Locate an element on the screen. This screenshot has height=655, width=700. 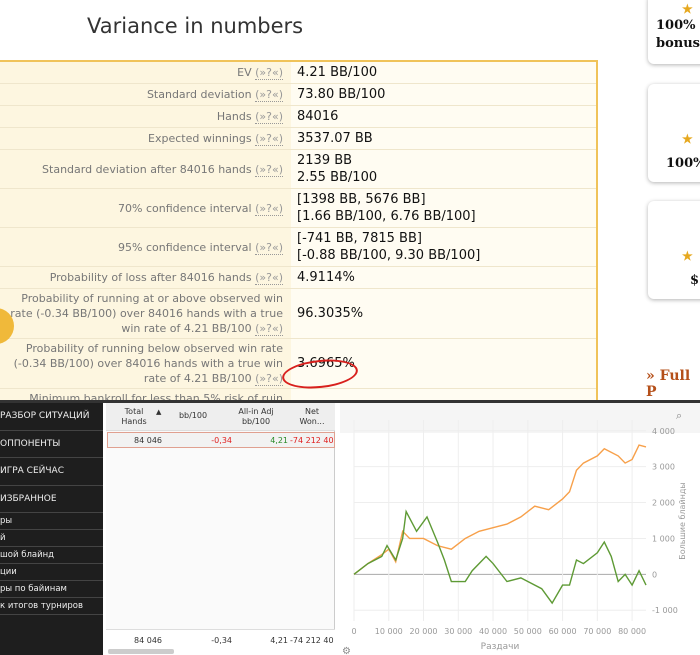
chart-header is located at coordinates (520, 418).